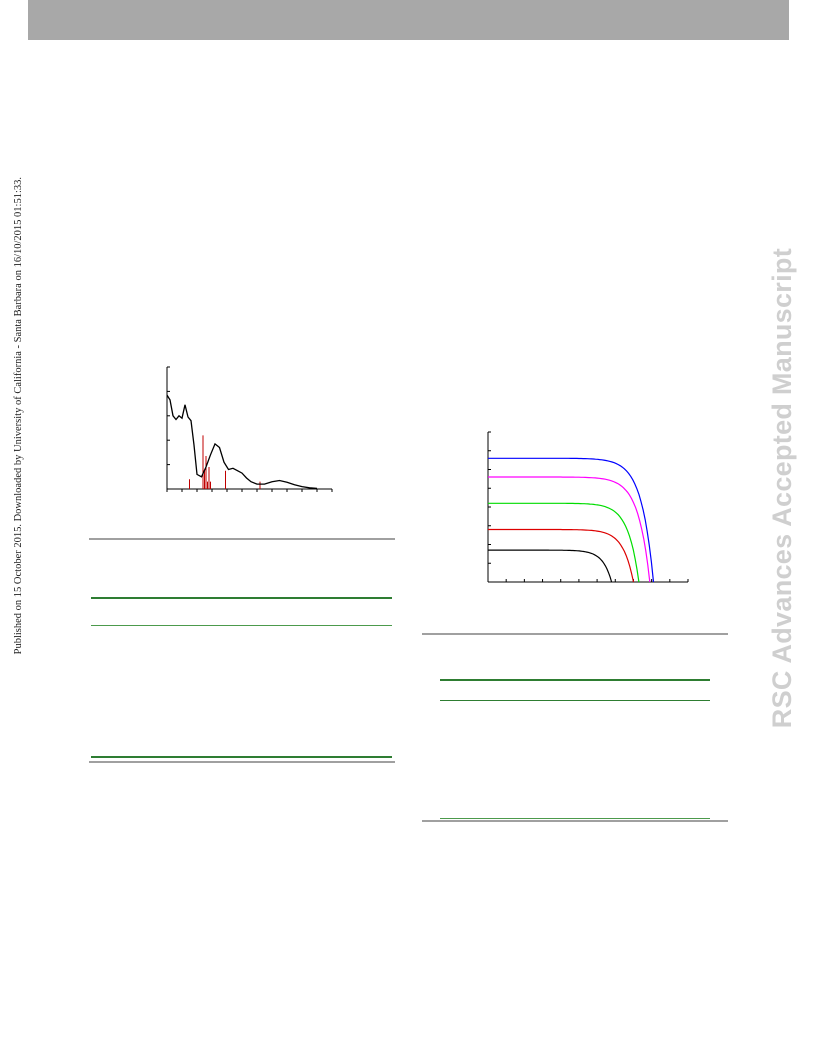 The width and height of the screenshot is (816, 1056). What do you see at coordinates (241, 598) in the screenshot?
I see `table1-header-rule` at bounding box center [241, 598].